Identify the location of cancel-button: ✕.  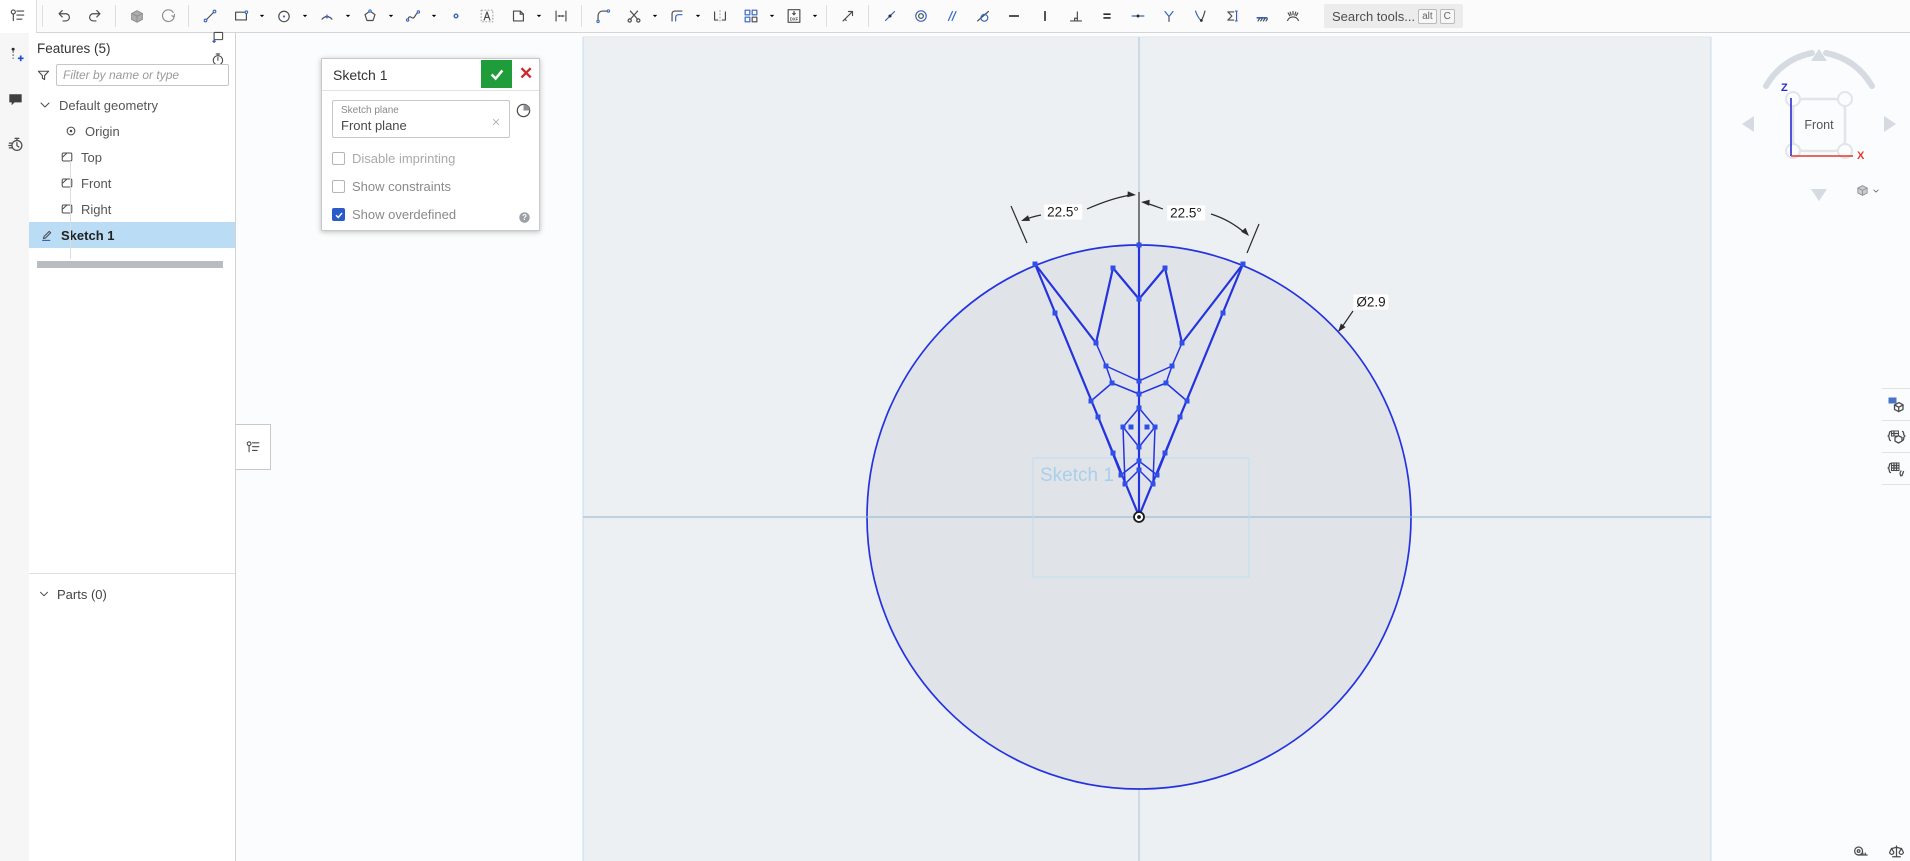
(525, 74).